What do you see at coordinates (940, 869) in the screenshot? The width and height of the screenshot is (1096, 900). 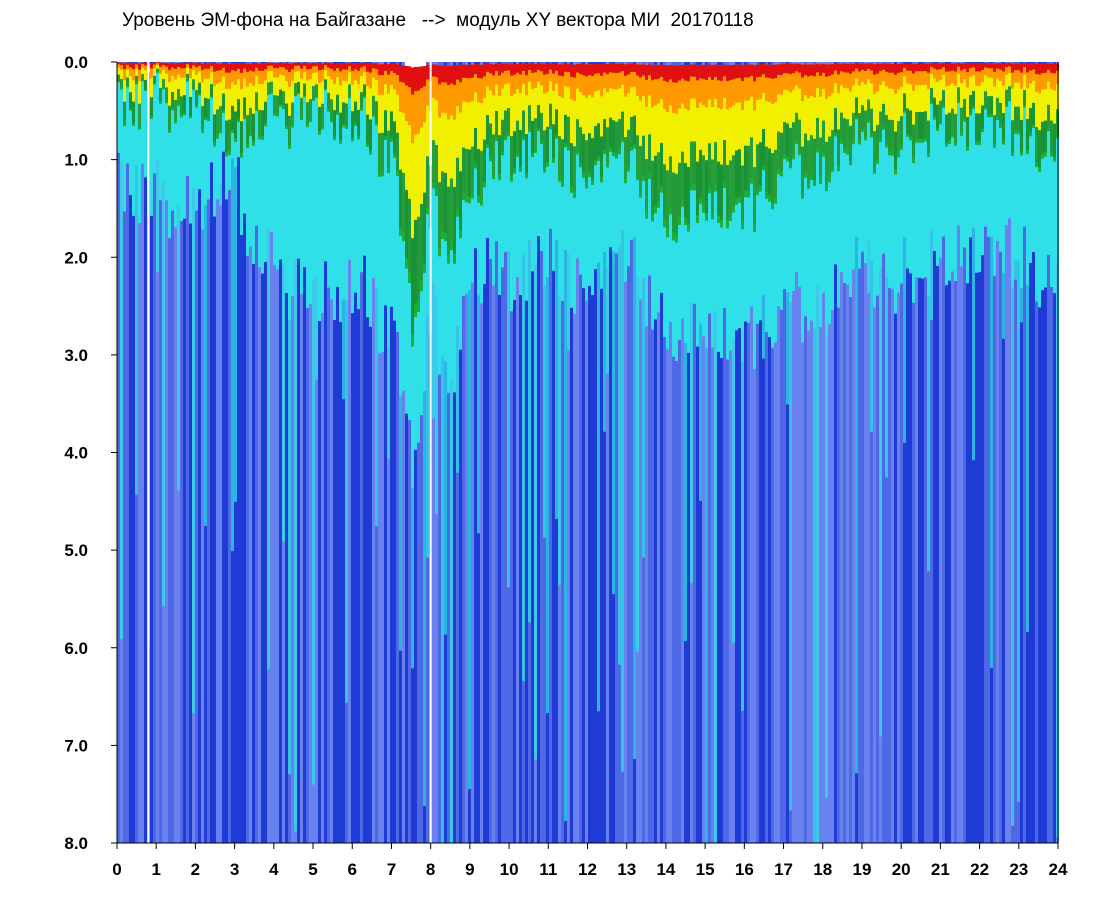 I see `x-tick-label: 21` at bounding box center [940, 869].